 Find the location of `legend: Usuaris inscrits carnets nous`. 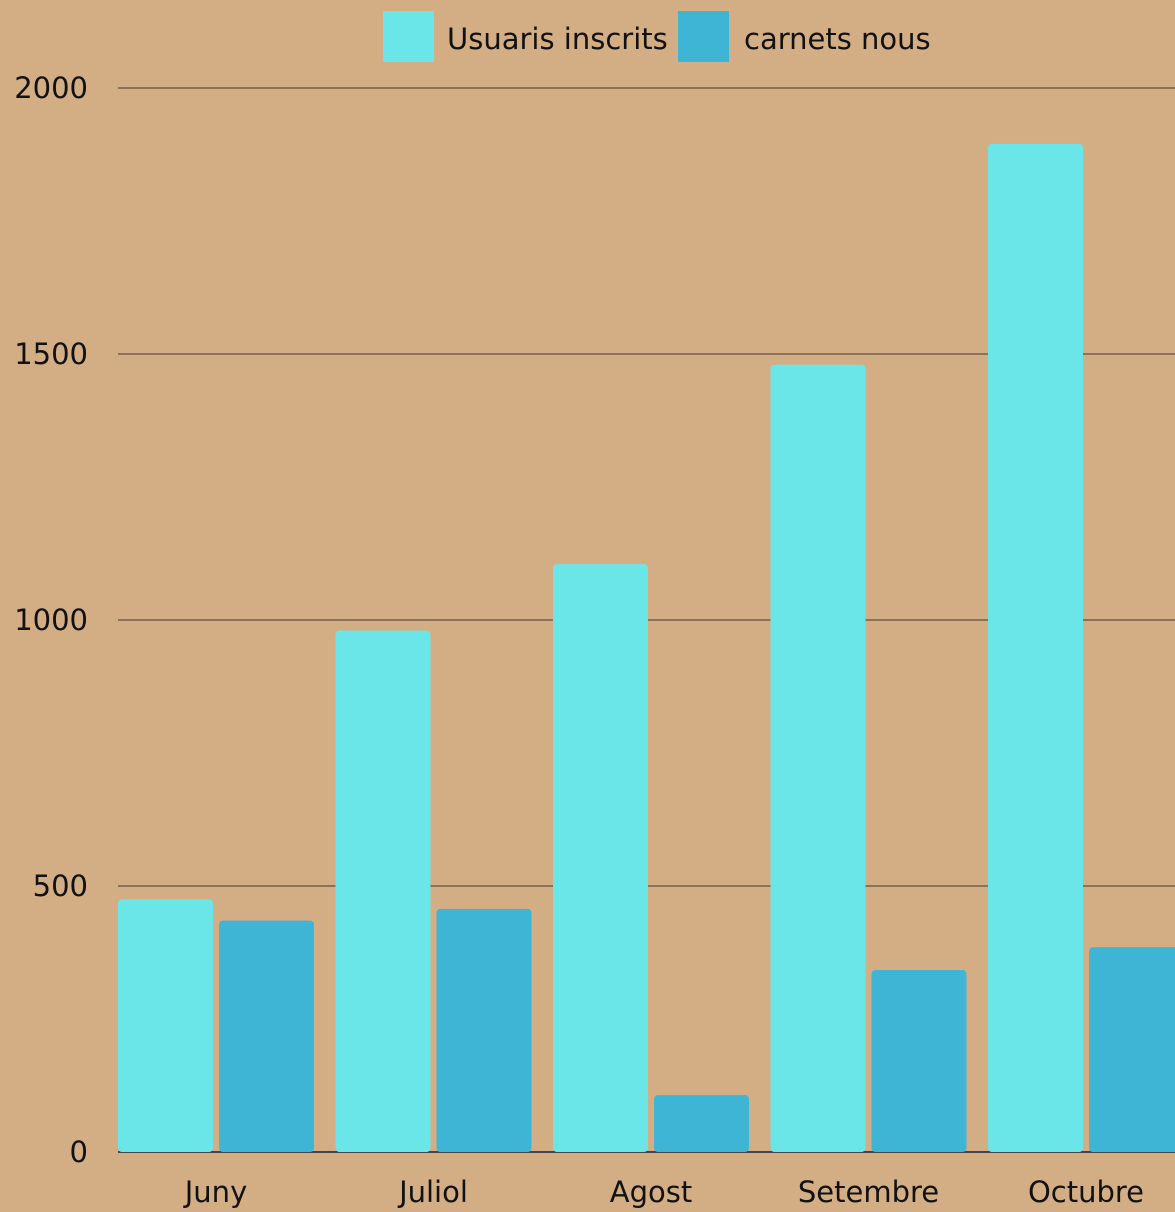

legend: Usuaris inscrits carnets nous is located at coordinates (657, 36).